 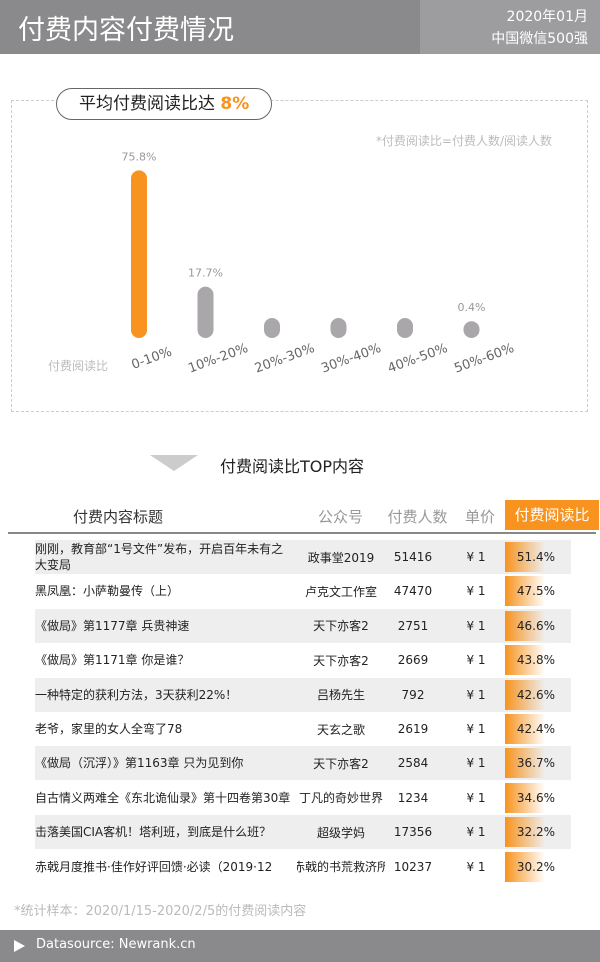 I want to click on table-cell: 30.2%, so click(x=535, y=866).